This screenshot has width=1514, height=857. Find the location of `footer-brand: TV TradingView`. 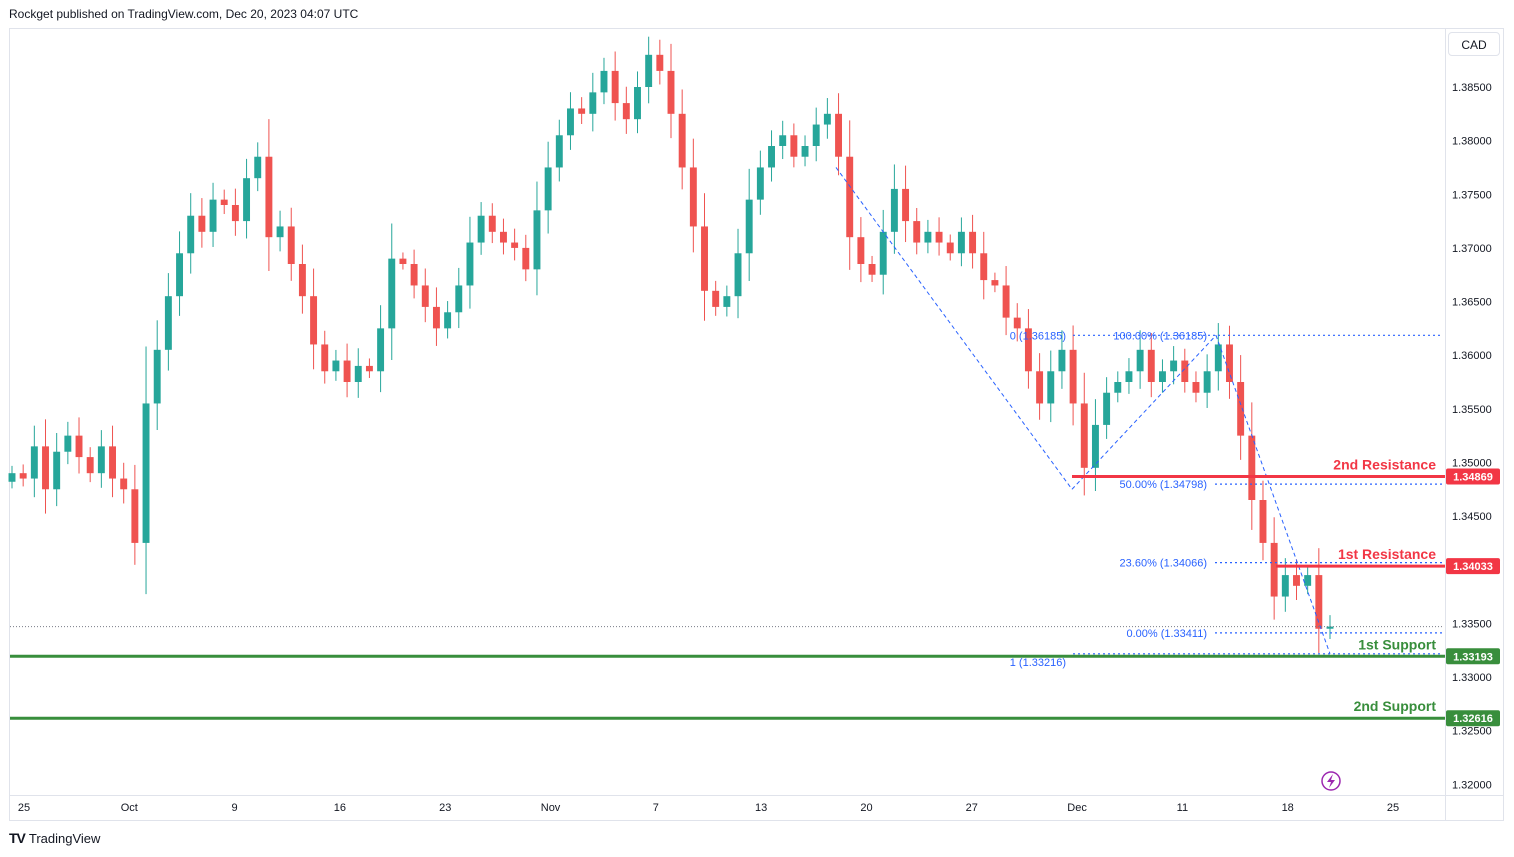

footer-brand: TV TradingView is located at coordinates (54, 838).